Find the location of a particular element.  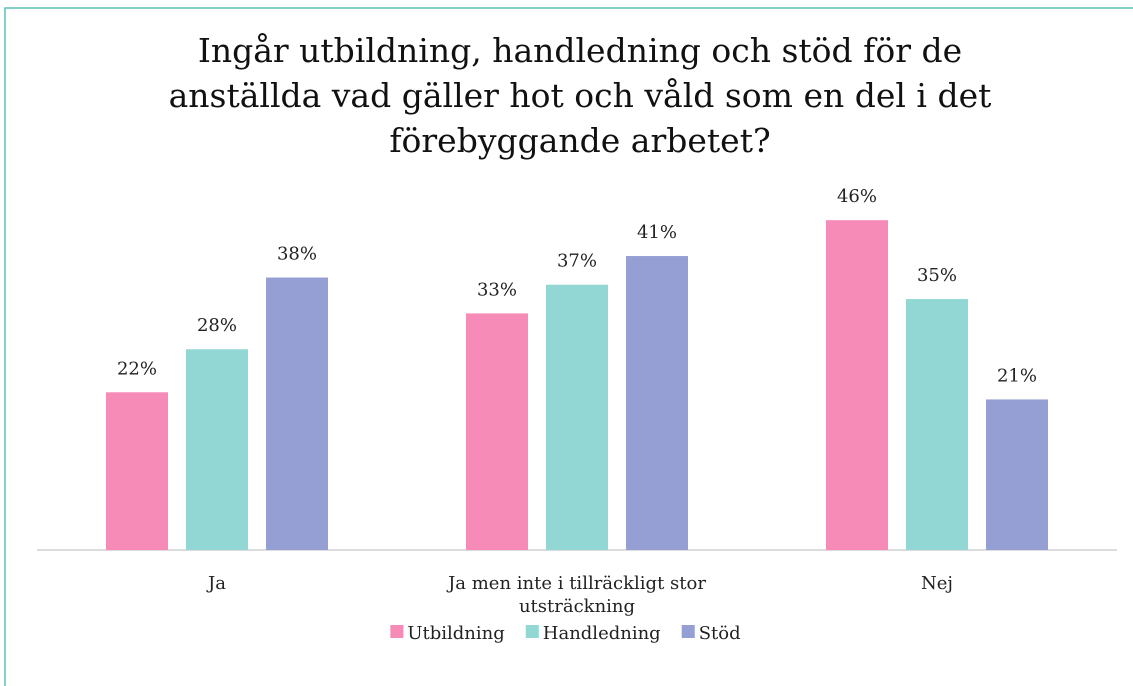

x-tick-label: Ja is located at coordinates (217, 583).